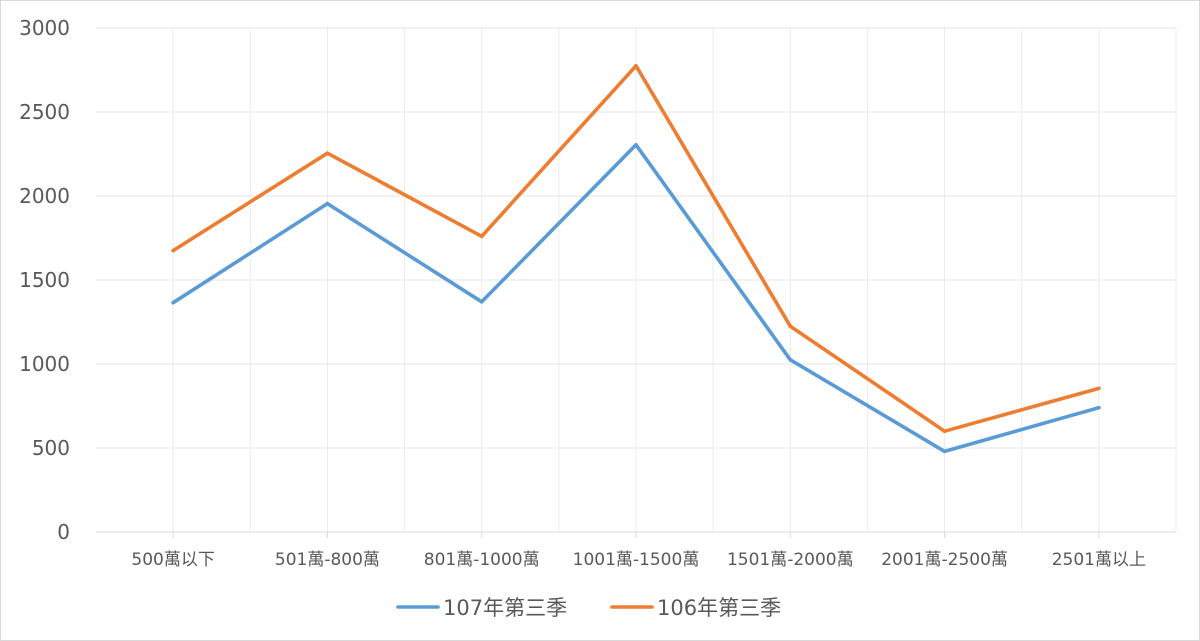  Describe the element at coordinates (719, 608) in the screenshot. I see `legend-label: 106年第三季` at that location.